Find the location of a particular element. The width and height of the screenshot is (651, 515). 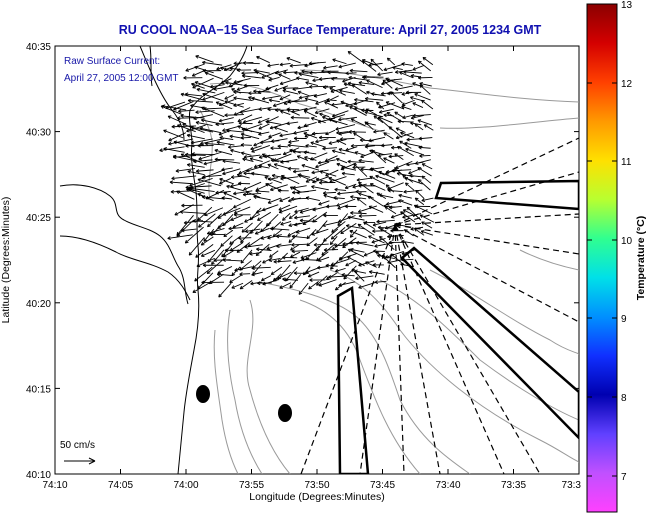

x-tick-label: 74:10 is located at coordinates (54, 485).